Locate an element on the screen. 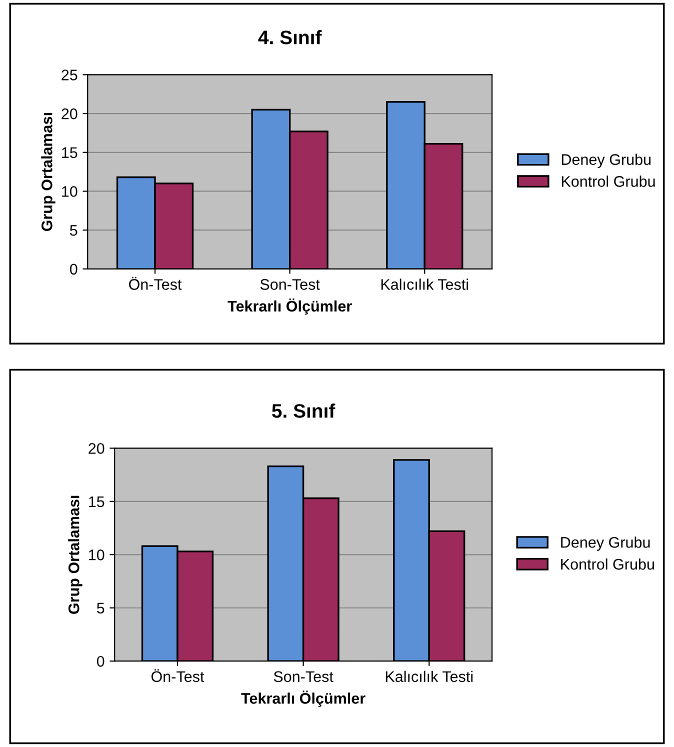  chart-title: 4. Sınıf is located at coordinates (290, 37).